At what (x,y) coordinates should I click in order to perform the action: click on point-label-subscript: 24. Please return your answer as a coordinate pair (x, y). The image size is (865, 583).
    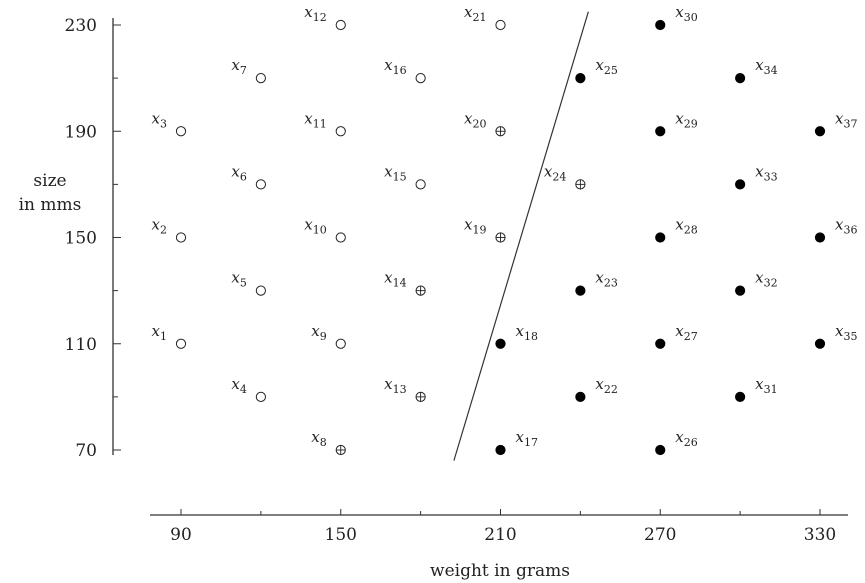
    Looking at the image, I should click on (559, 176).